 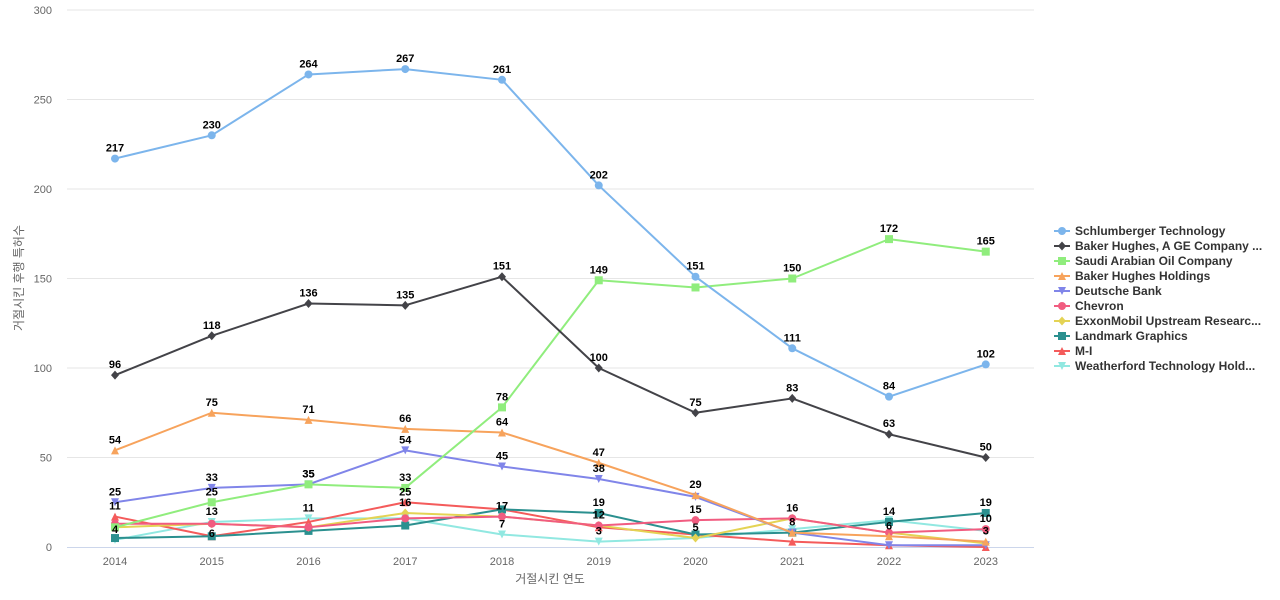 I want to click on legend-item: M-I, so click(x=1073, y=351).